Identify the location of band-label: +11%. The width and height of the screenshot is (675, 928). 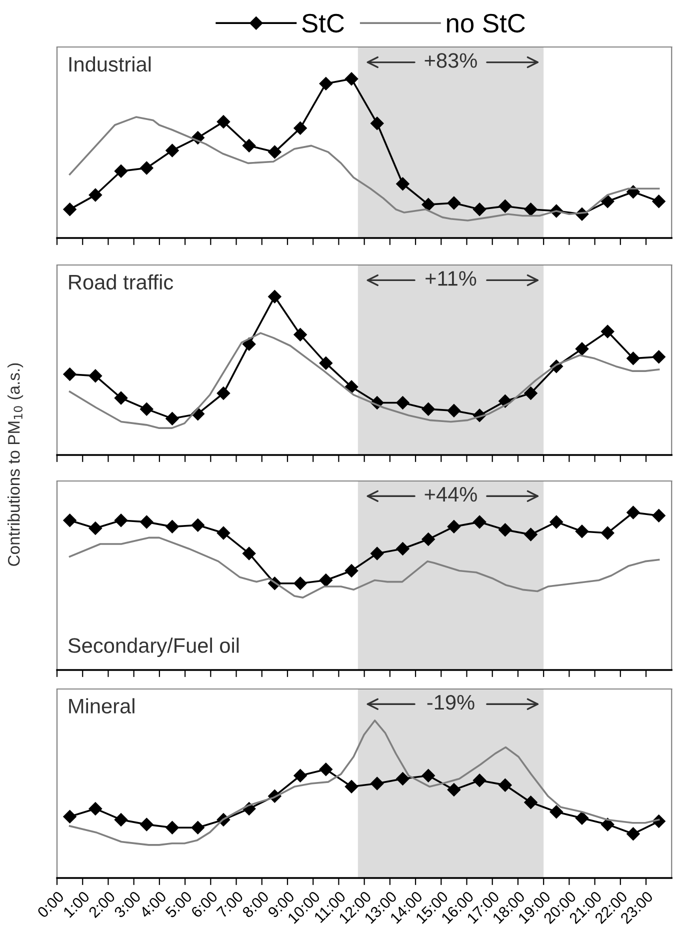
(451, 278).